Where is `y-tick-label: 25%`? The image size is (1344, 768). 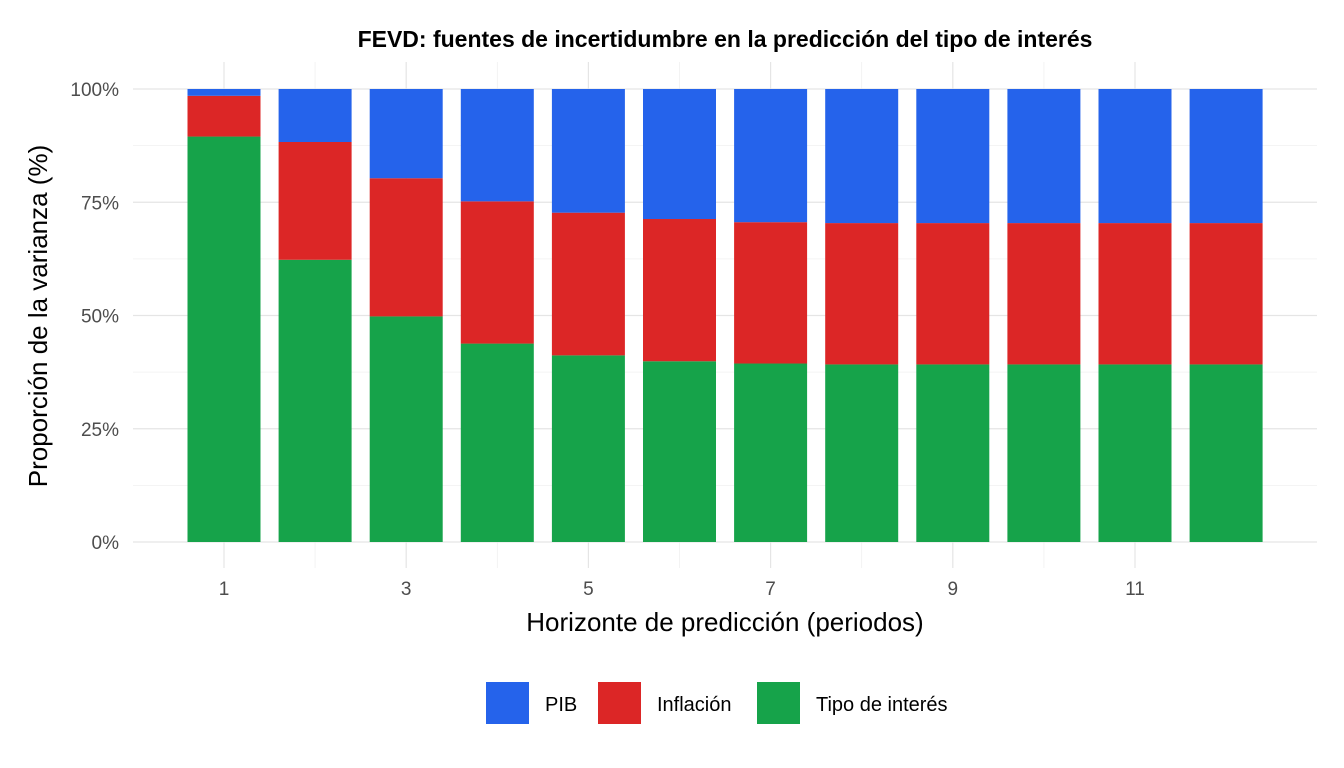
y-tick-label: 25% is located at coordinates (100, 430).